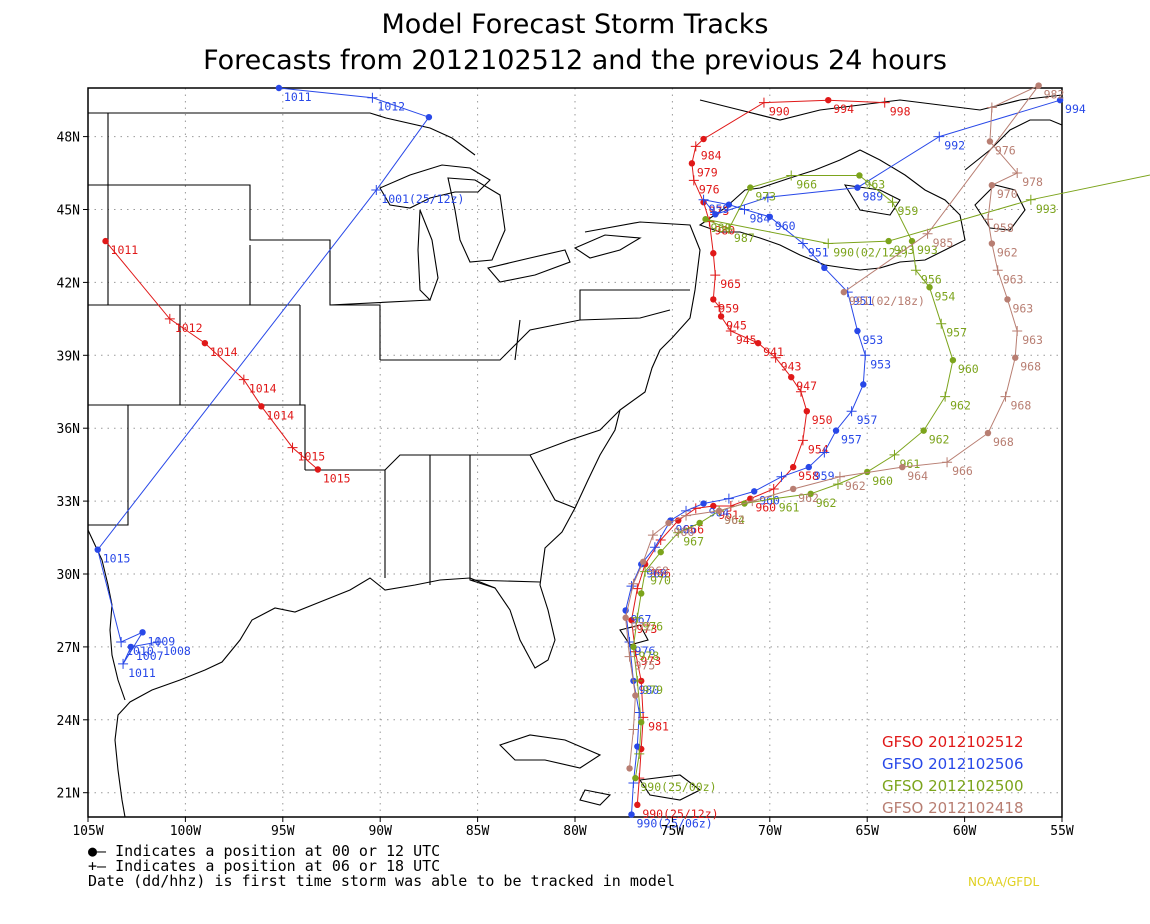 The width and height of the screenshot is (1150, 924). I want to click on pressure-label: 957, so click(851, 440).